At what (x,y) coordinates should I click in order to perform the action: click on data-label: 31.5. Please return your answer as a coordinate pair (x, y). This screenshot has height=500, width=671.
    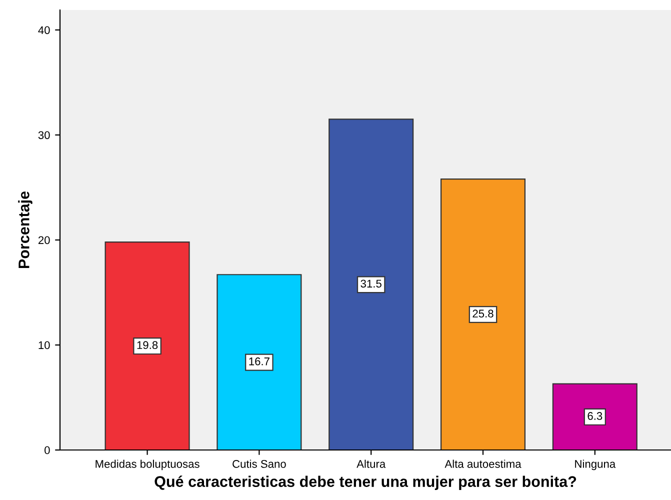
    Looking at the image, I should click on (371, 284).